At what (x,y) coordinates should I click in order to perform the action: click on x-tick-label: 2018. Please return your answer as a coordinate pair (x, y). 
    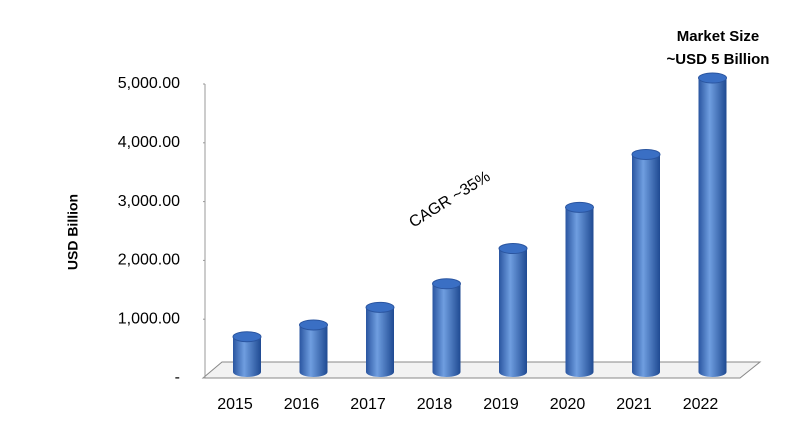
    Looking at the image, I should click on (435, 404).